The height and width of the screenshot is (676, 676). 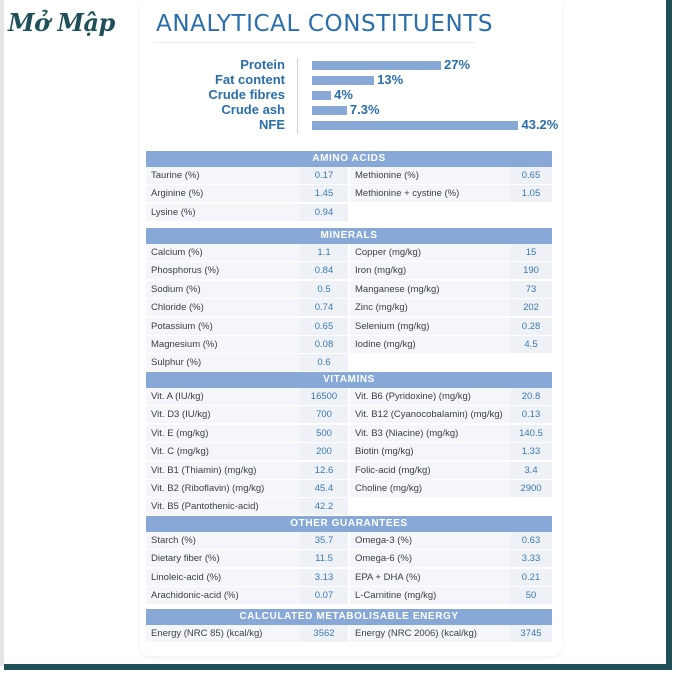 What do you see at coordinates (223, 289) in the screenshot?
I see `nutrient-label: Sodium (%)` at bounding box center [223, 289].